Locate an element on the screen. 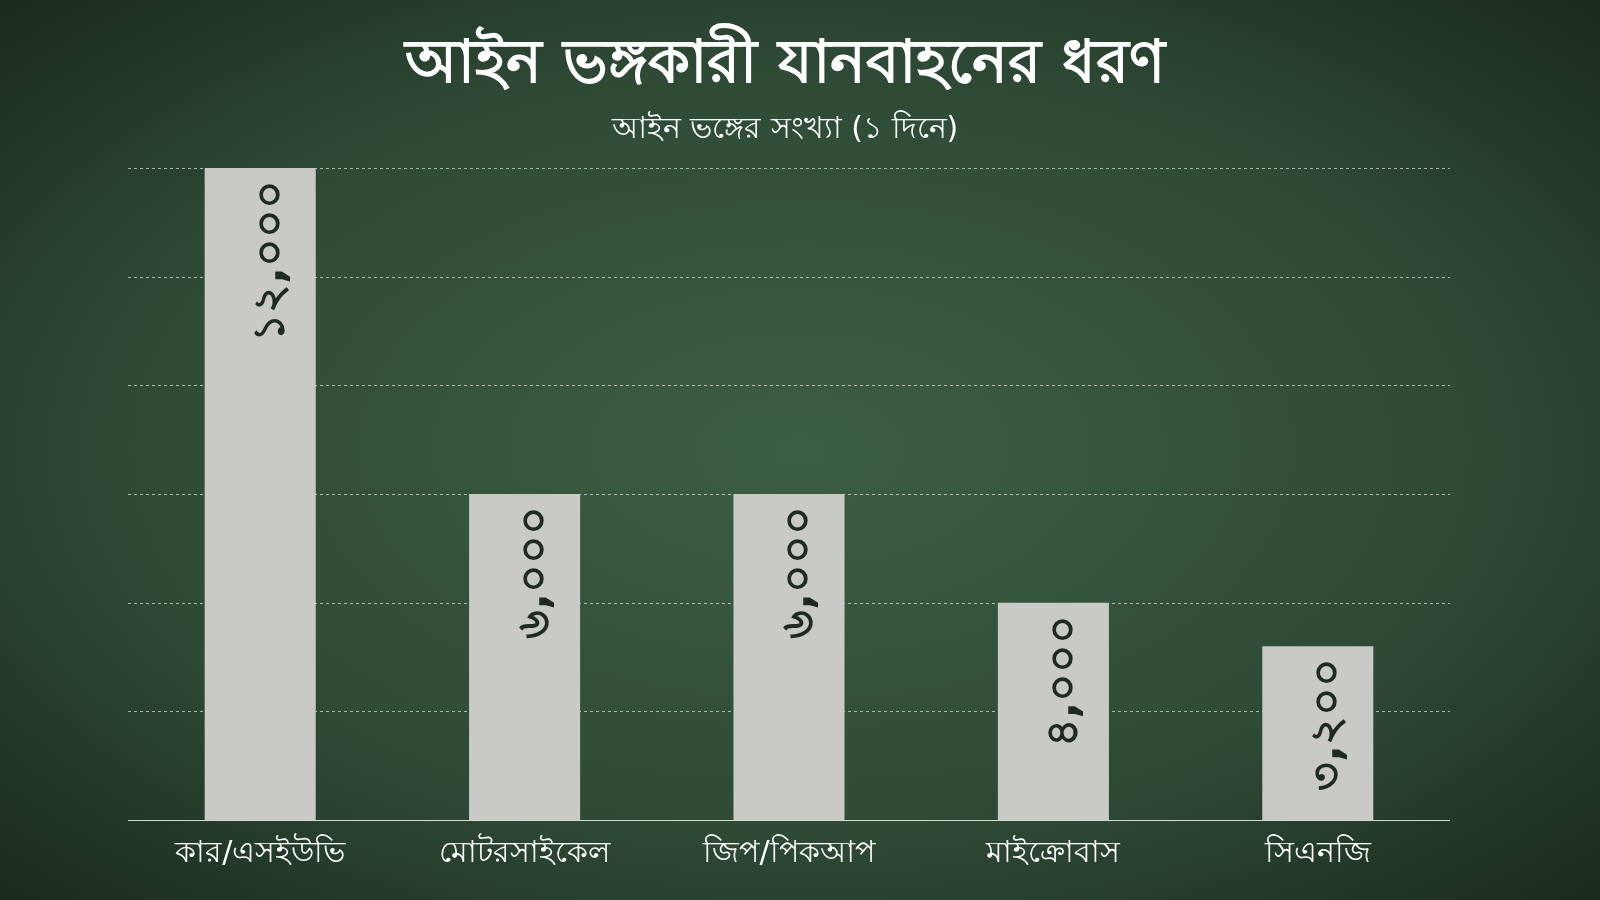 The image size is (1600, 900). chart-title: আইন ভঙ্গকারী যানবাহনের ধরণ is located at coordinates (785, 59).